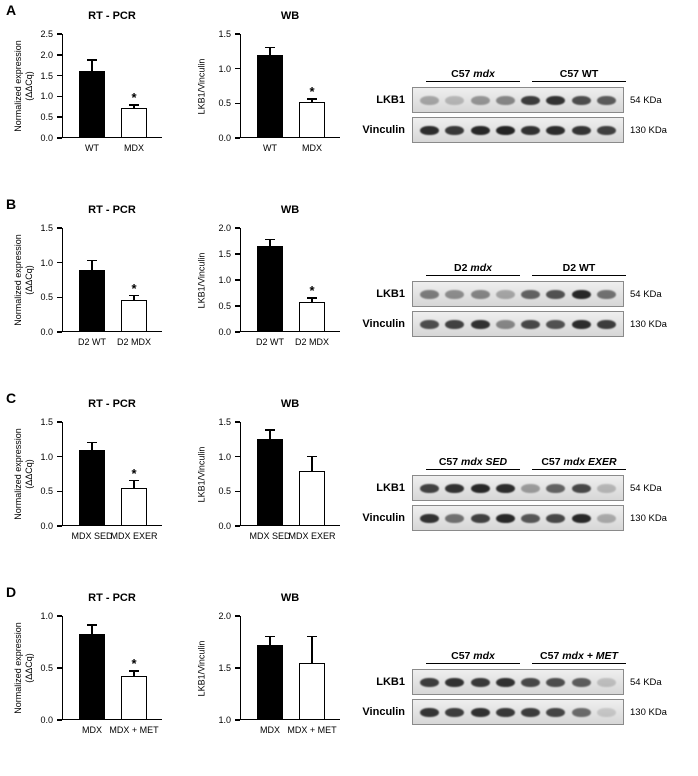  I want to click on blot-group-label-part: C57, so click(552, 462).